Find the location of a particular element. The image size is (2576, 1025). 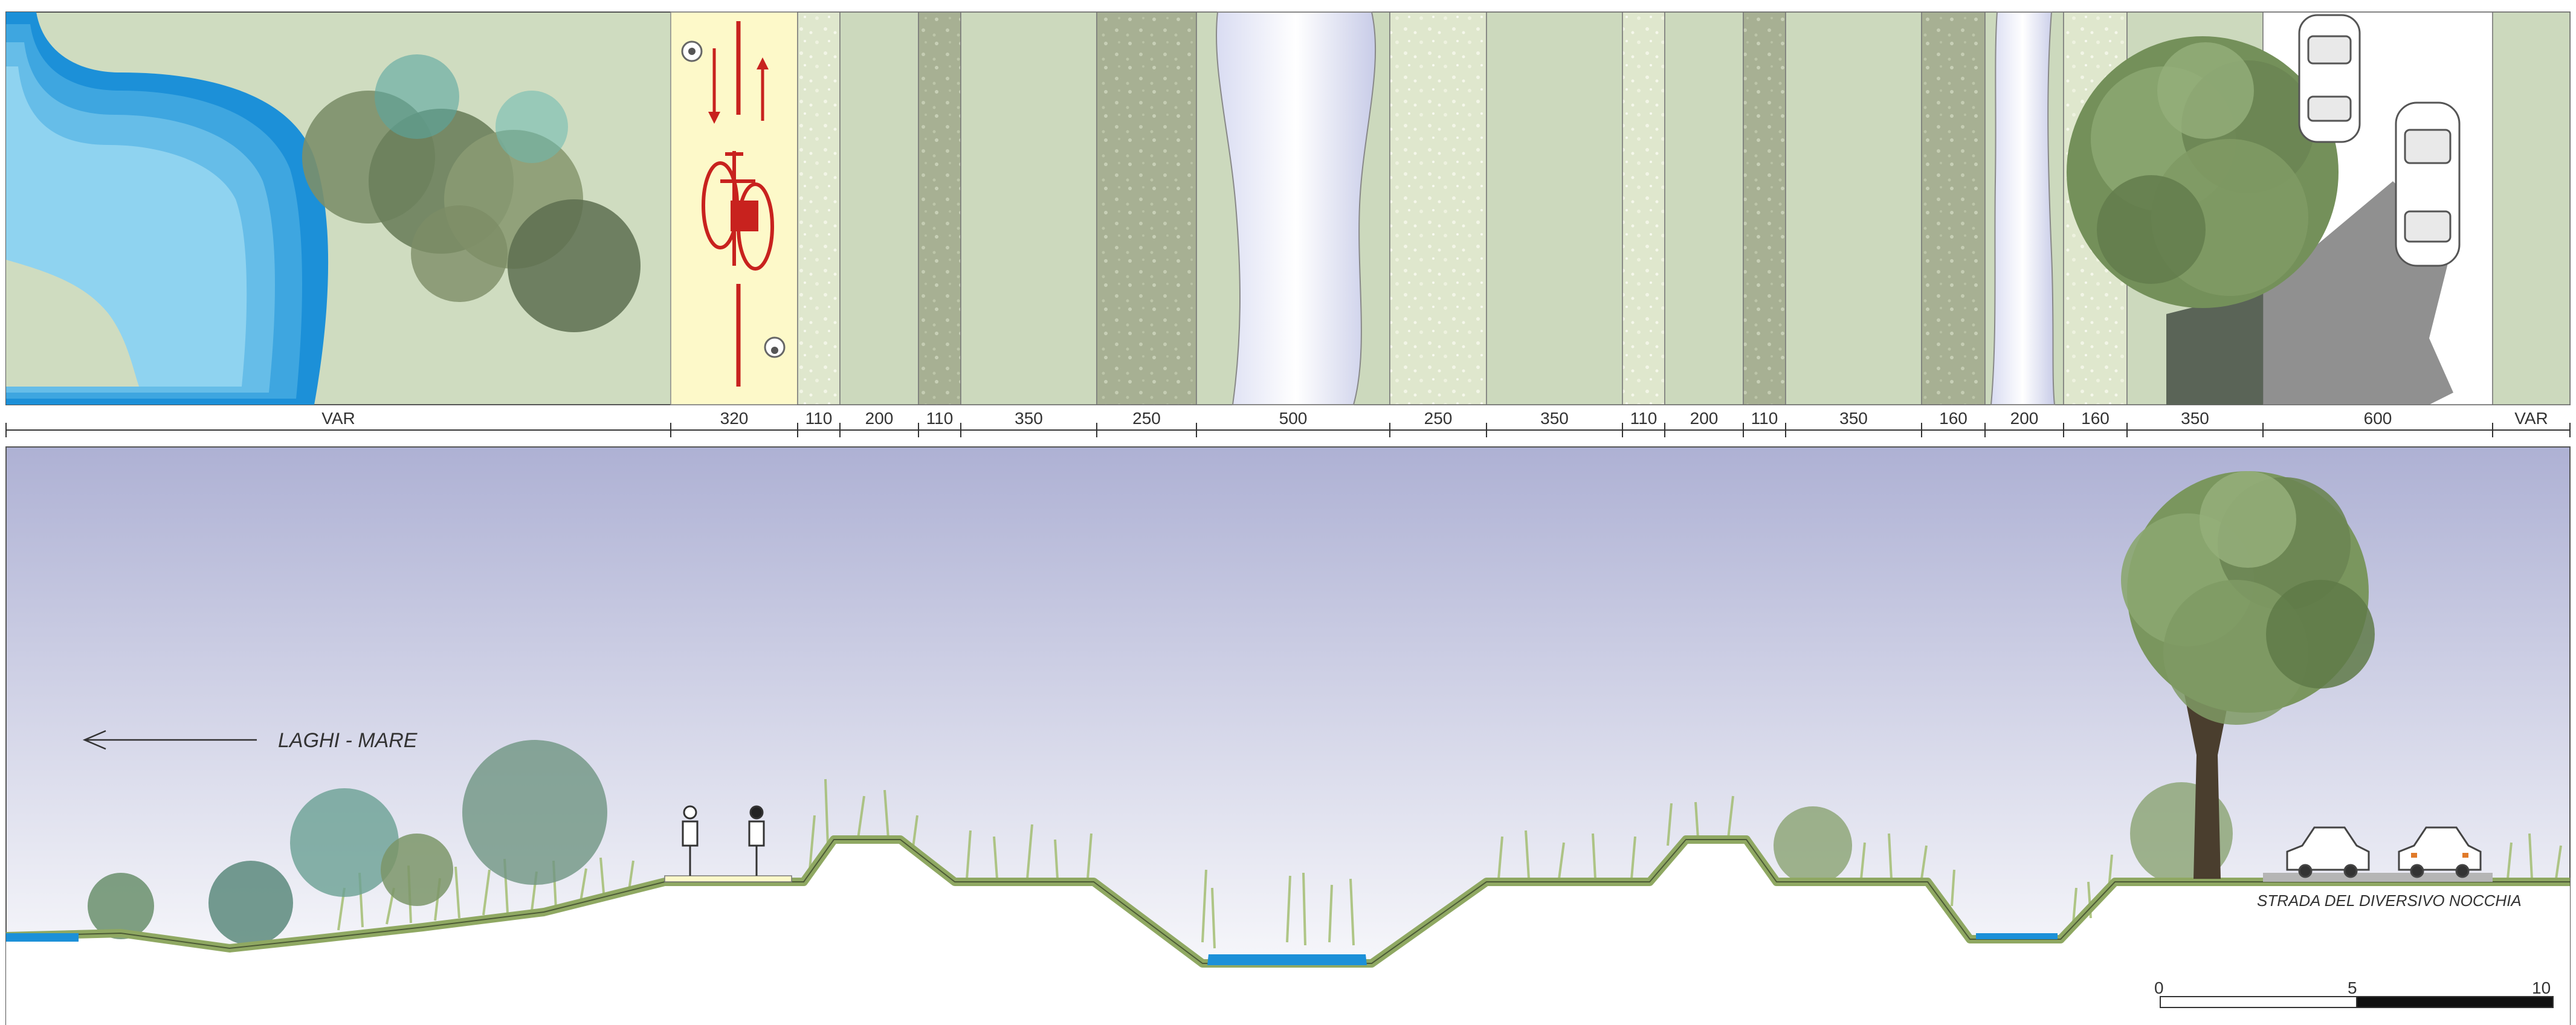

car-top-icon is located at coordinates (2380, 140).